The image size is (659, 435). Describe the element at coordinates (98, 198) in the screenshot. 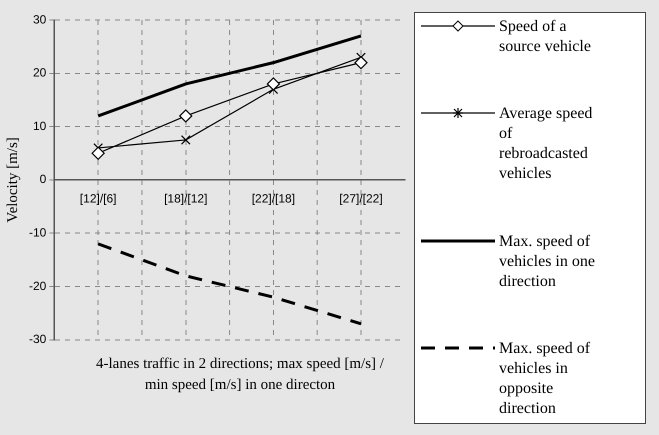

I see `x-tick-label: [12]/[6]` at that location.